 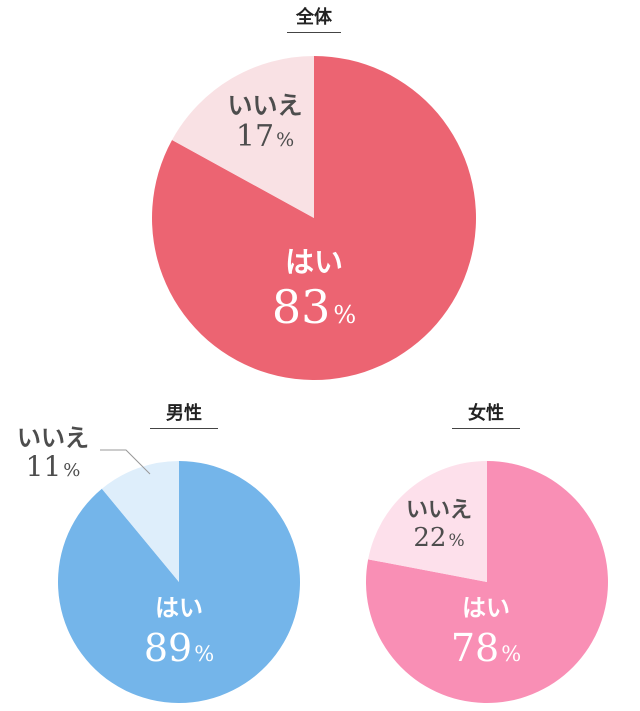 I want to click on pie-svg: はい 78% いいえ 22%, so click(x=486, y=582).